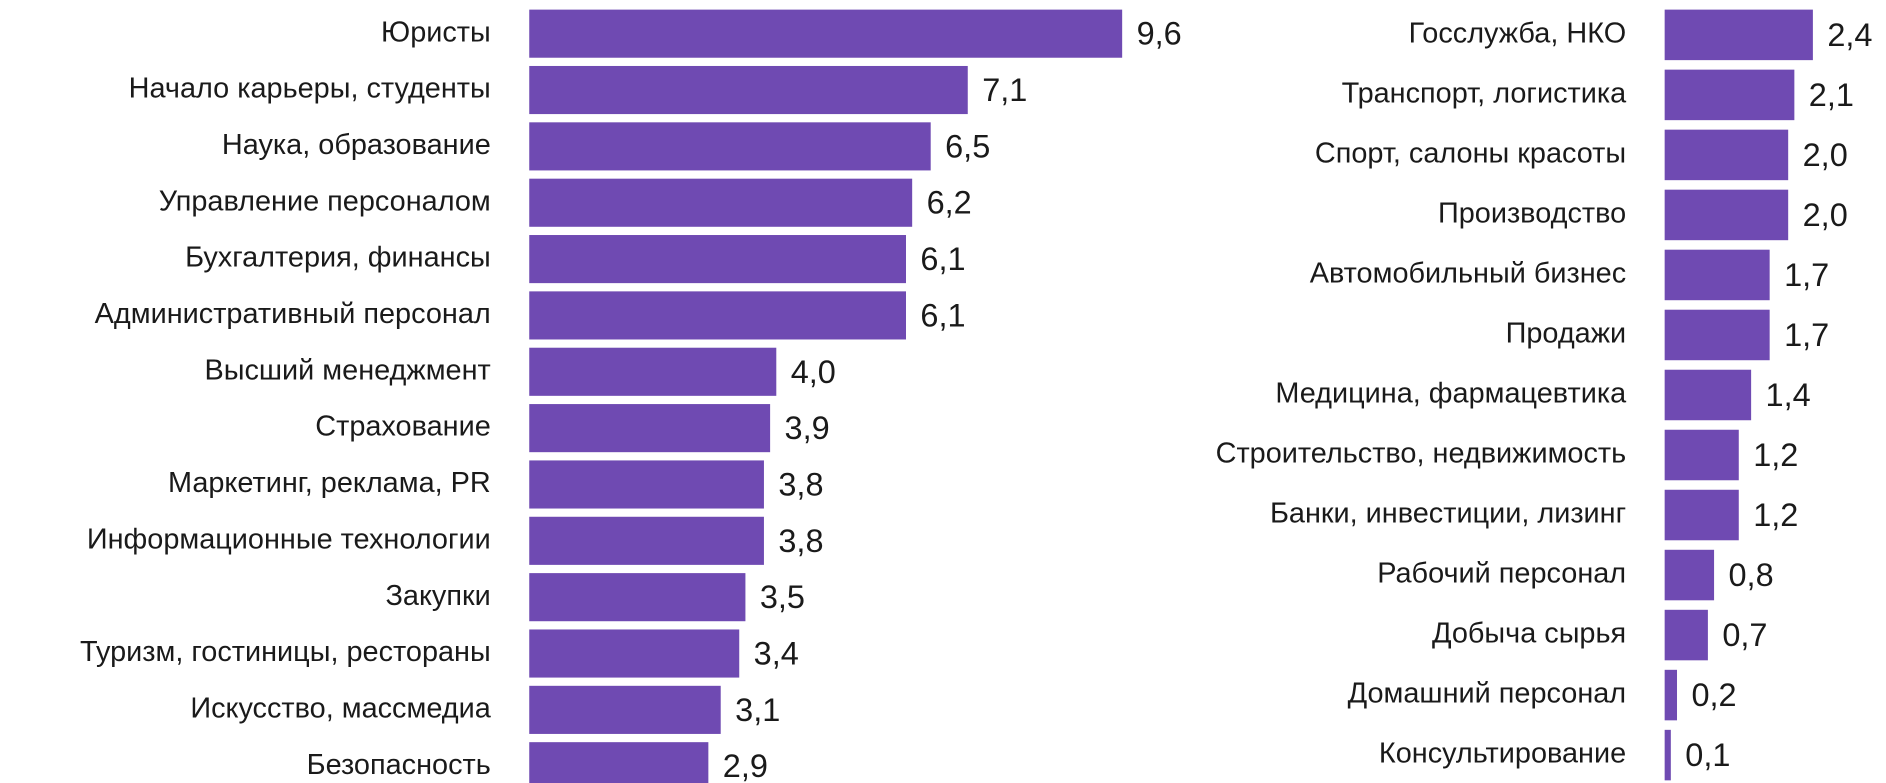  Describe the element at coordinates (1744, 635) in the screenshot. I see `value-label: 0,7` at that location.